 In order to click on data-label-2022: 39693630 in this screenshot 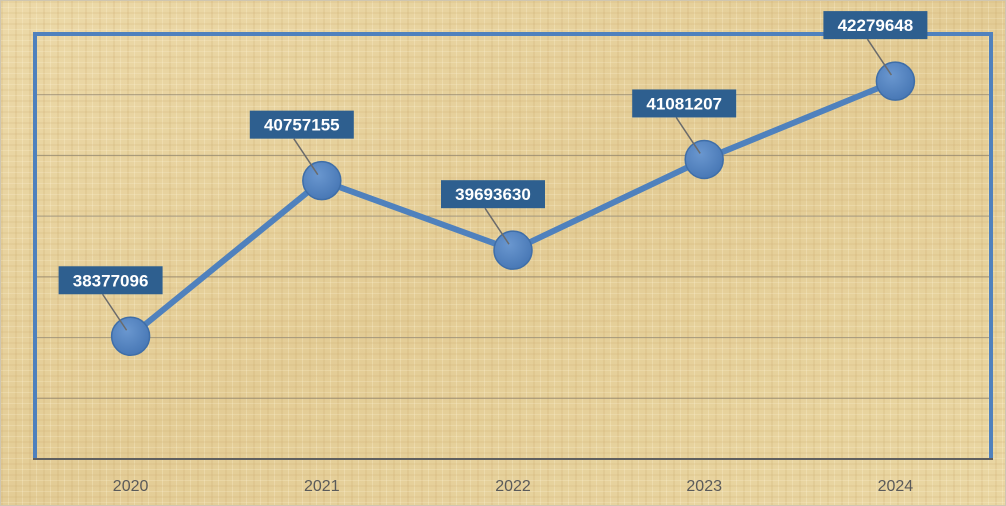, I will do `click(493, 194)`.